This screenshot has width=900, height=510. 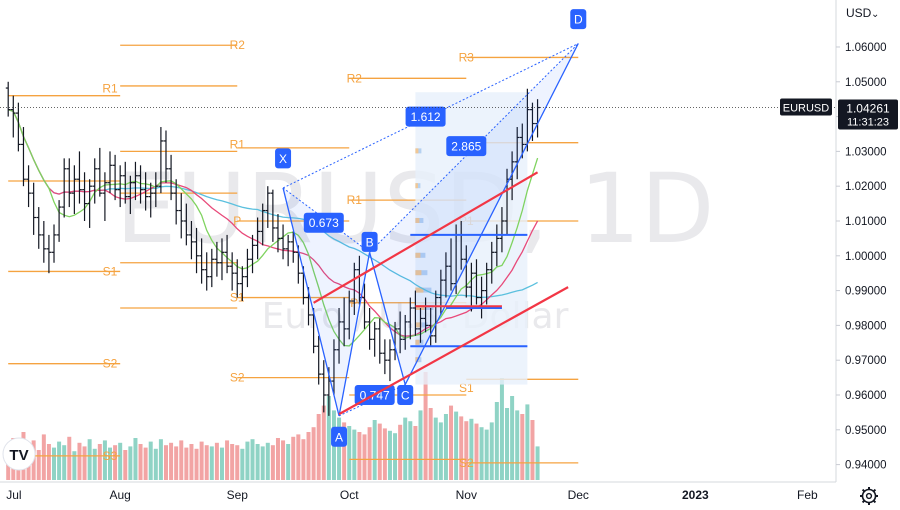 I want to click on pattern-ratio-label: 2.865, so click(x=466, y=147).